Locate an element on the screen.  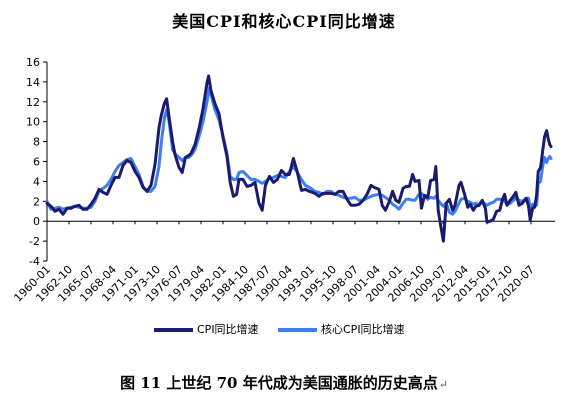
y-tick-label: 0 is located at coordinates (36, 221).